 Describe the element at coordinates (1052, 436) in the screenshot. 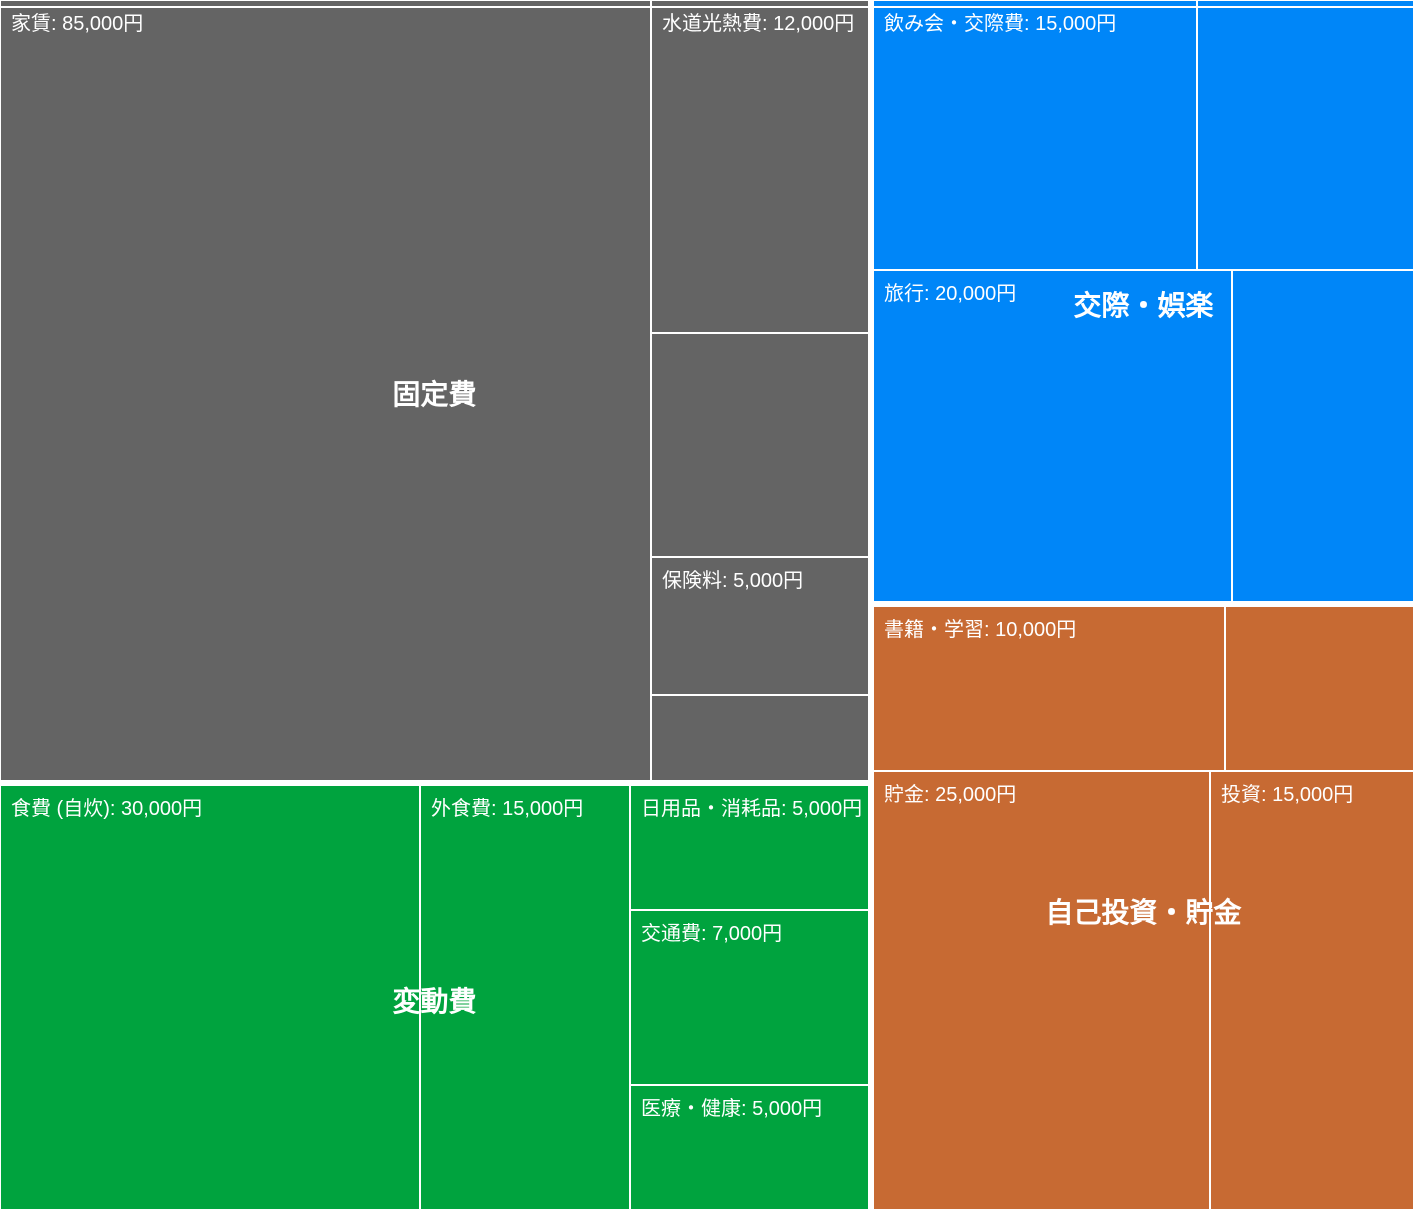

I see `treemap-cell-travel: 旅行: 20,000円` at that location.